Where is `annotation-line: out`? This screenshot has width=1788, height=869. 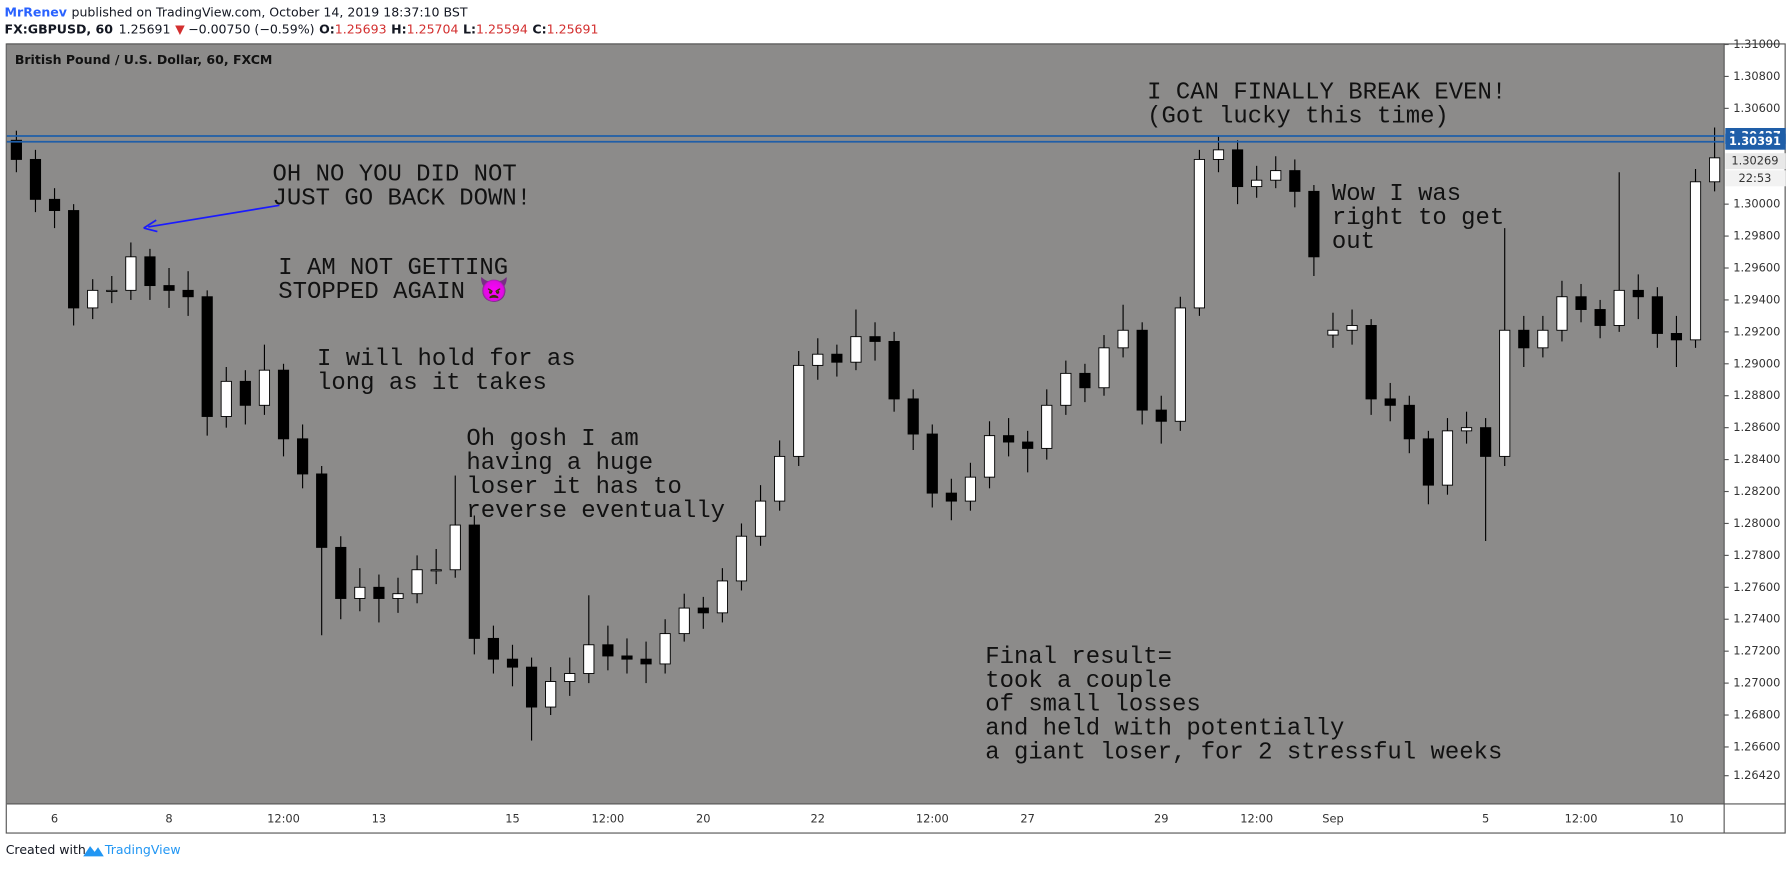 annotation-line: out is located at coordinates (1353, 242).